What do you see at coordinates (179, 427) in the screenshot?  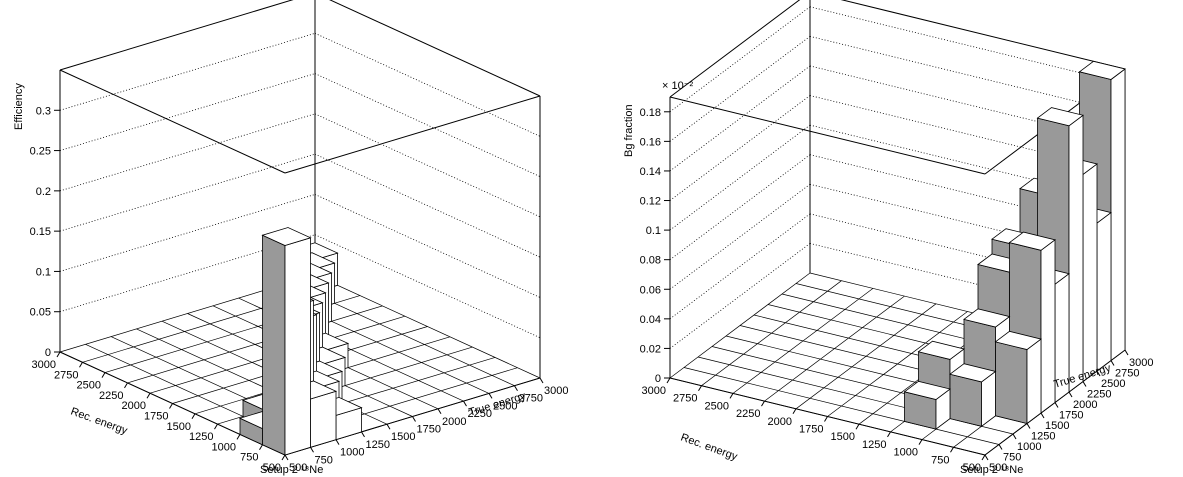 I see `y-tick-label: 1500` at bounding box center [179, 427].